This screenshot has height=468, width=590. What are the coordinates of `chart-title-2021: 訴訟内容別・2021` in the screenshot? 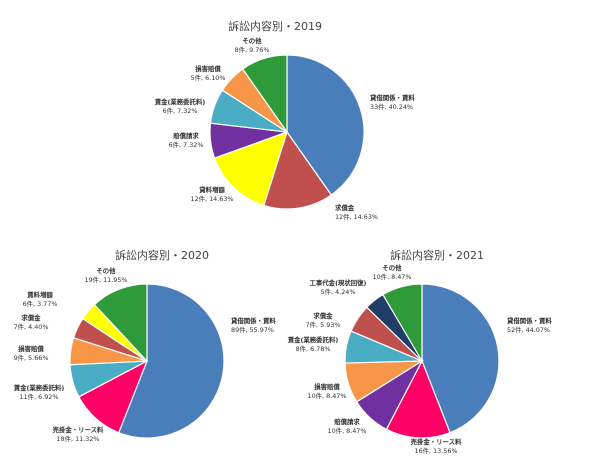 It's located at (437, 255).